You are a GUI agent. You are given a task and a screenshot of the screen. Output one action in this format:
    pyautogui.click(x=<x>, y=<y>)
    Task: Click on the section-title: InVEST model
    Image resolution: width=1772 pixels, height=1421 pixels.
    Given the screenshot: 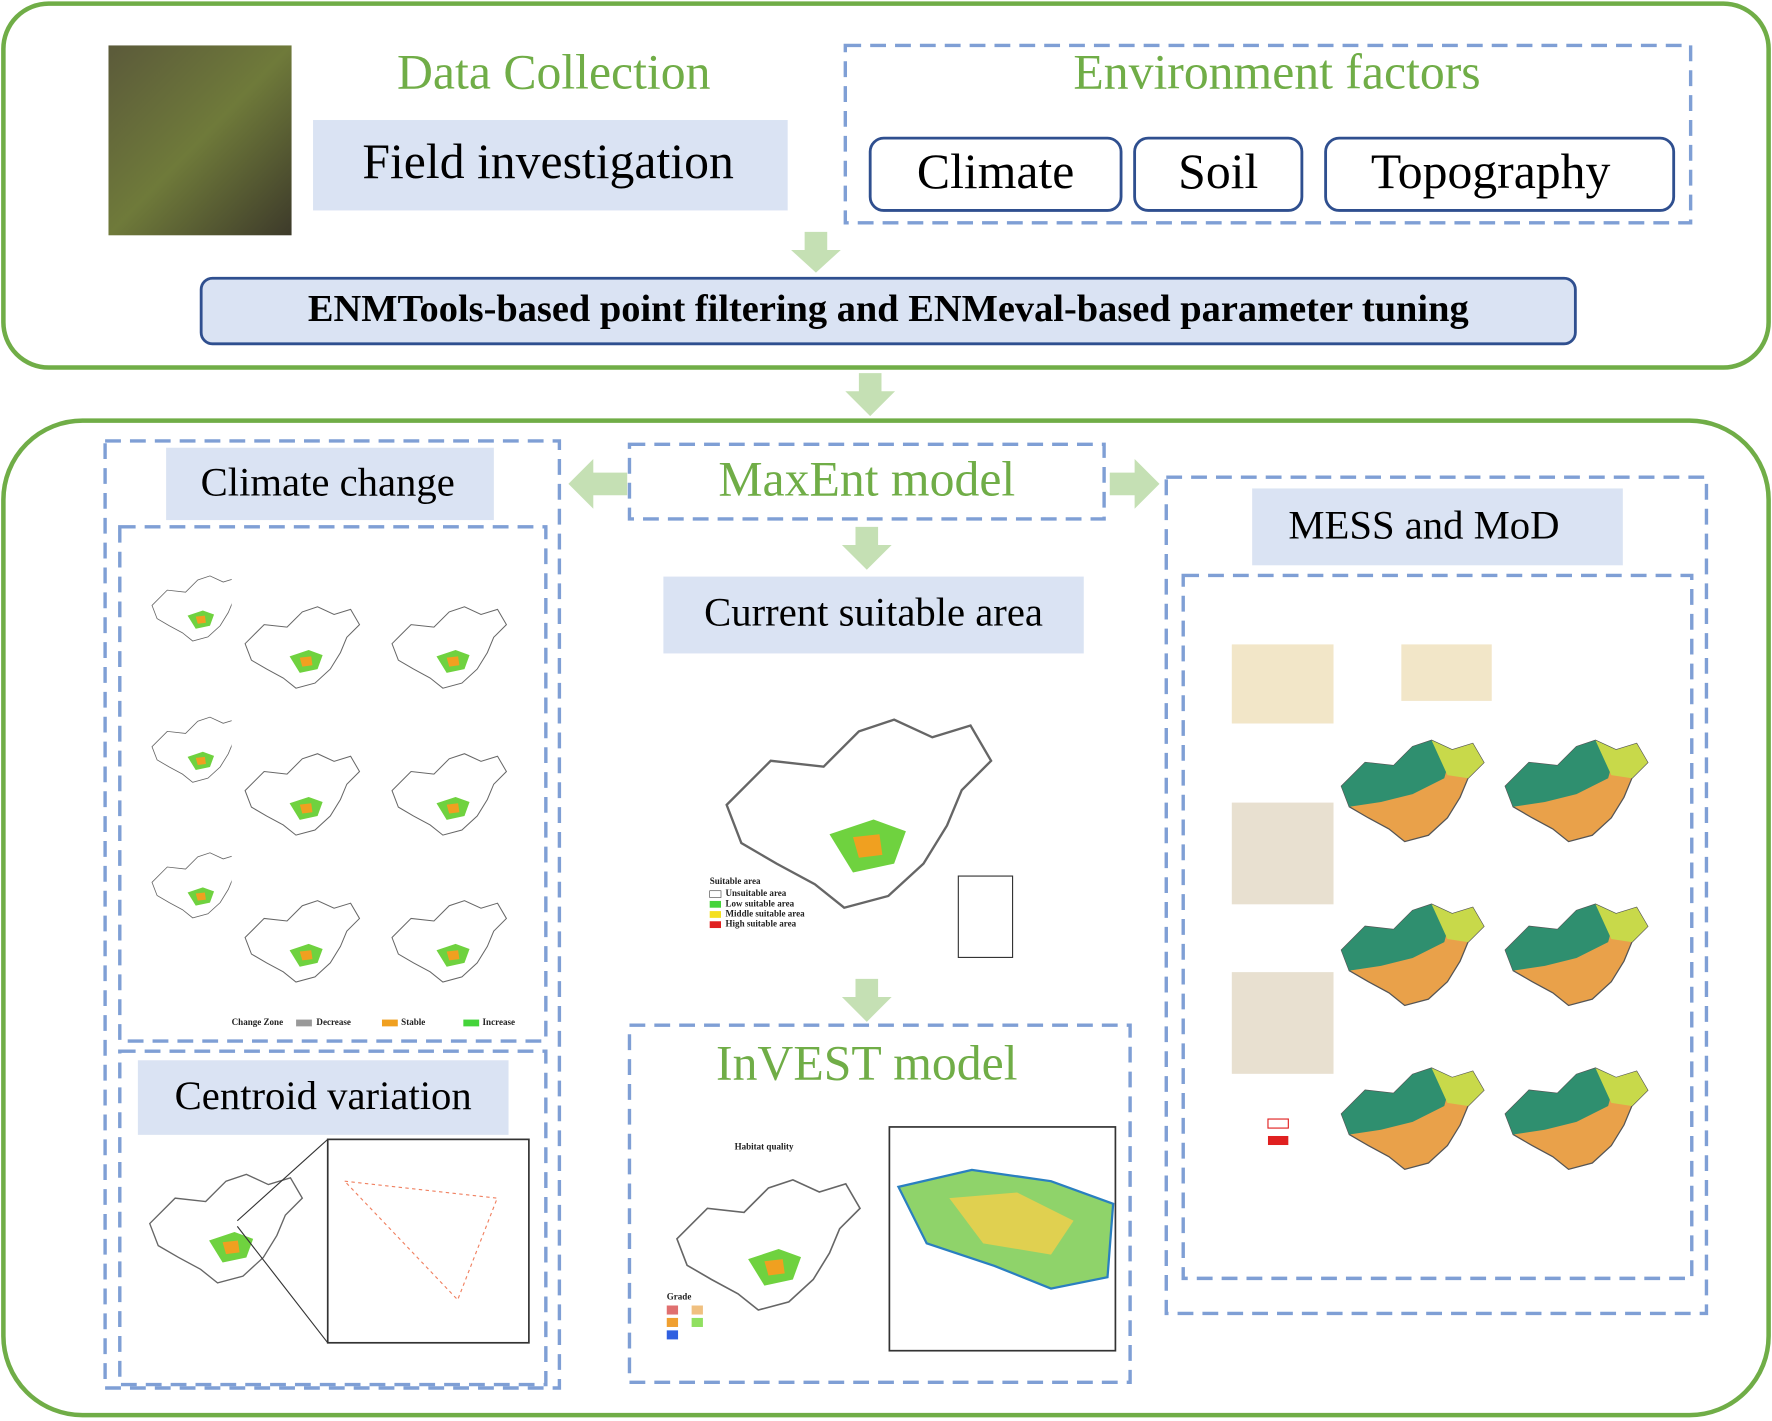 What is the action you would take?
    pyautogui.click(x=867, y=1063)
    